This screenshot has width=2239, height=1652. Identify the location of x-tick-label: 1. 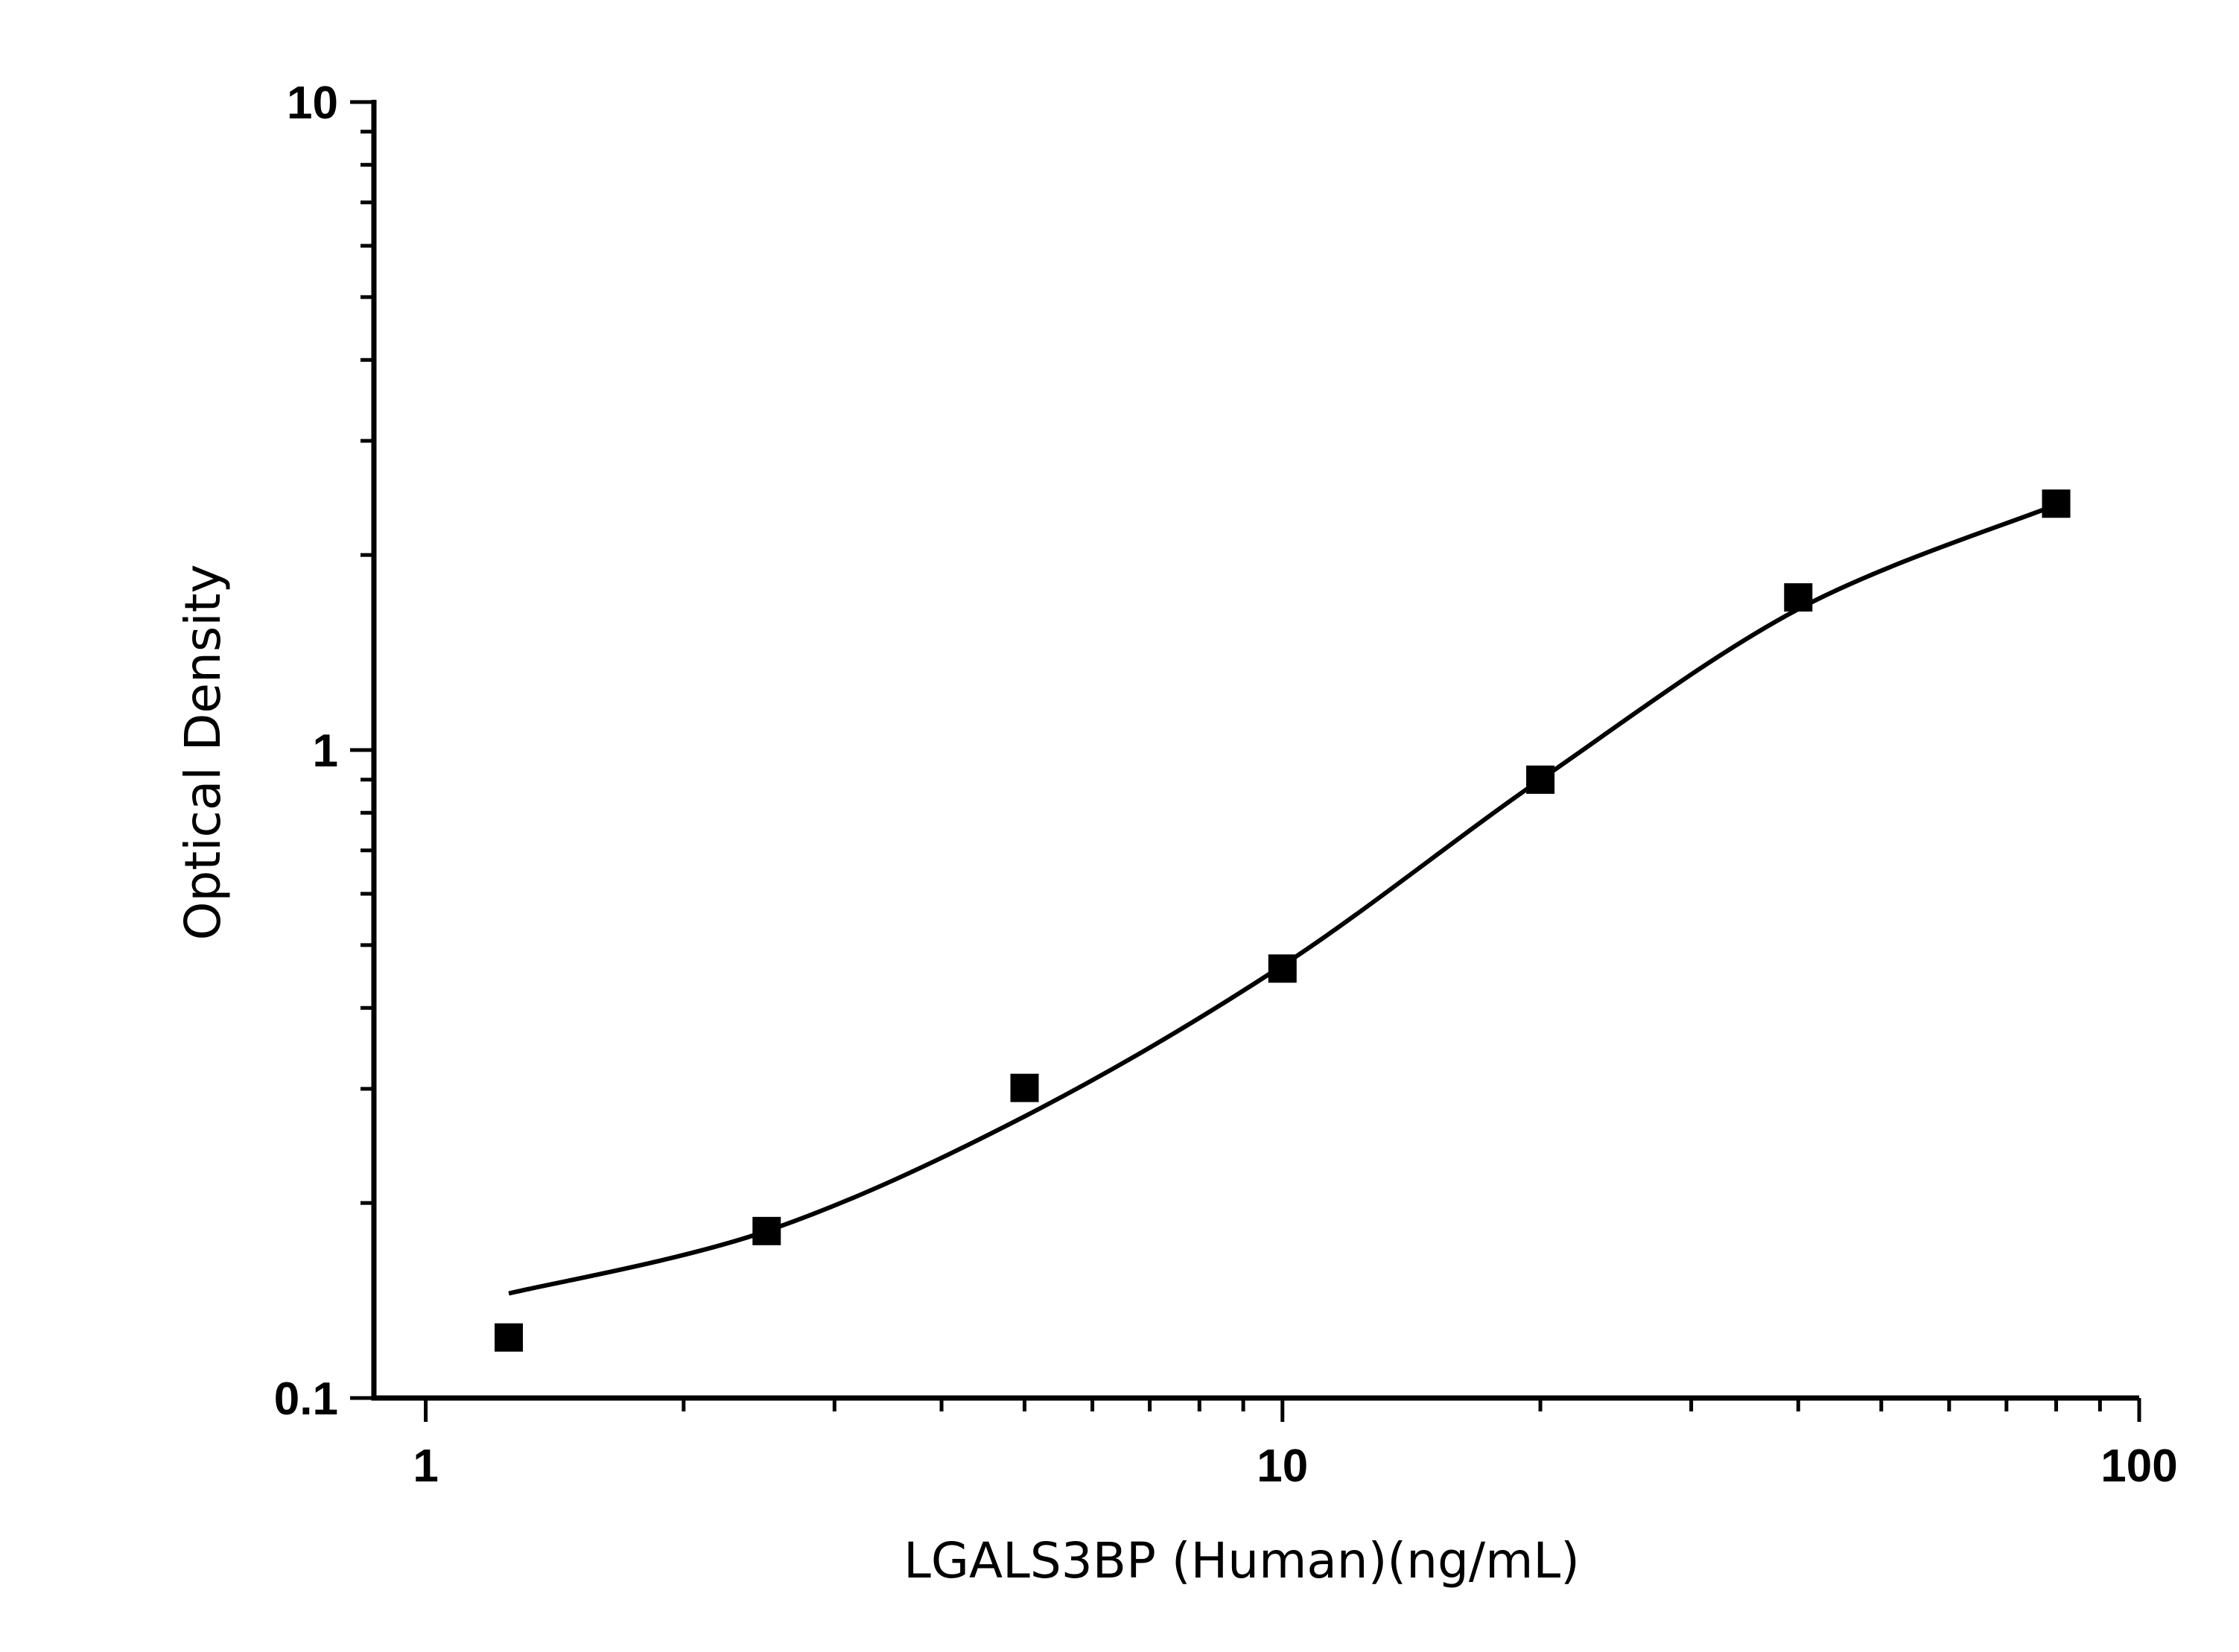
(426, 1466).